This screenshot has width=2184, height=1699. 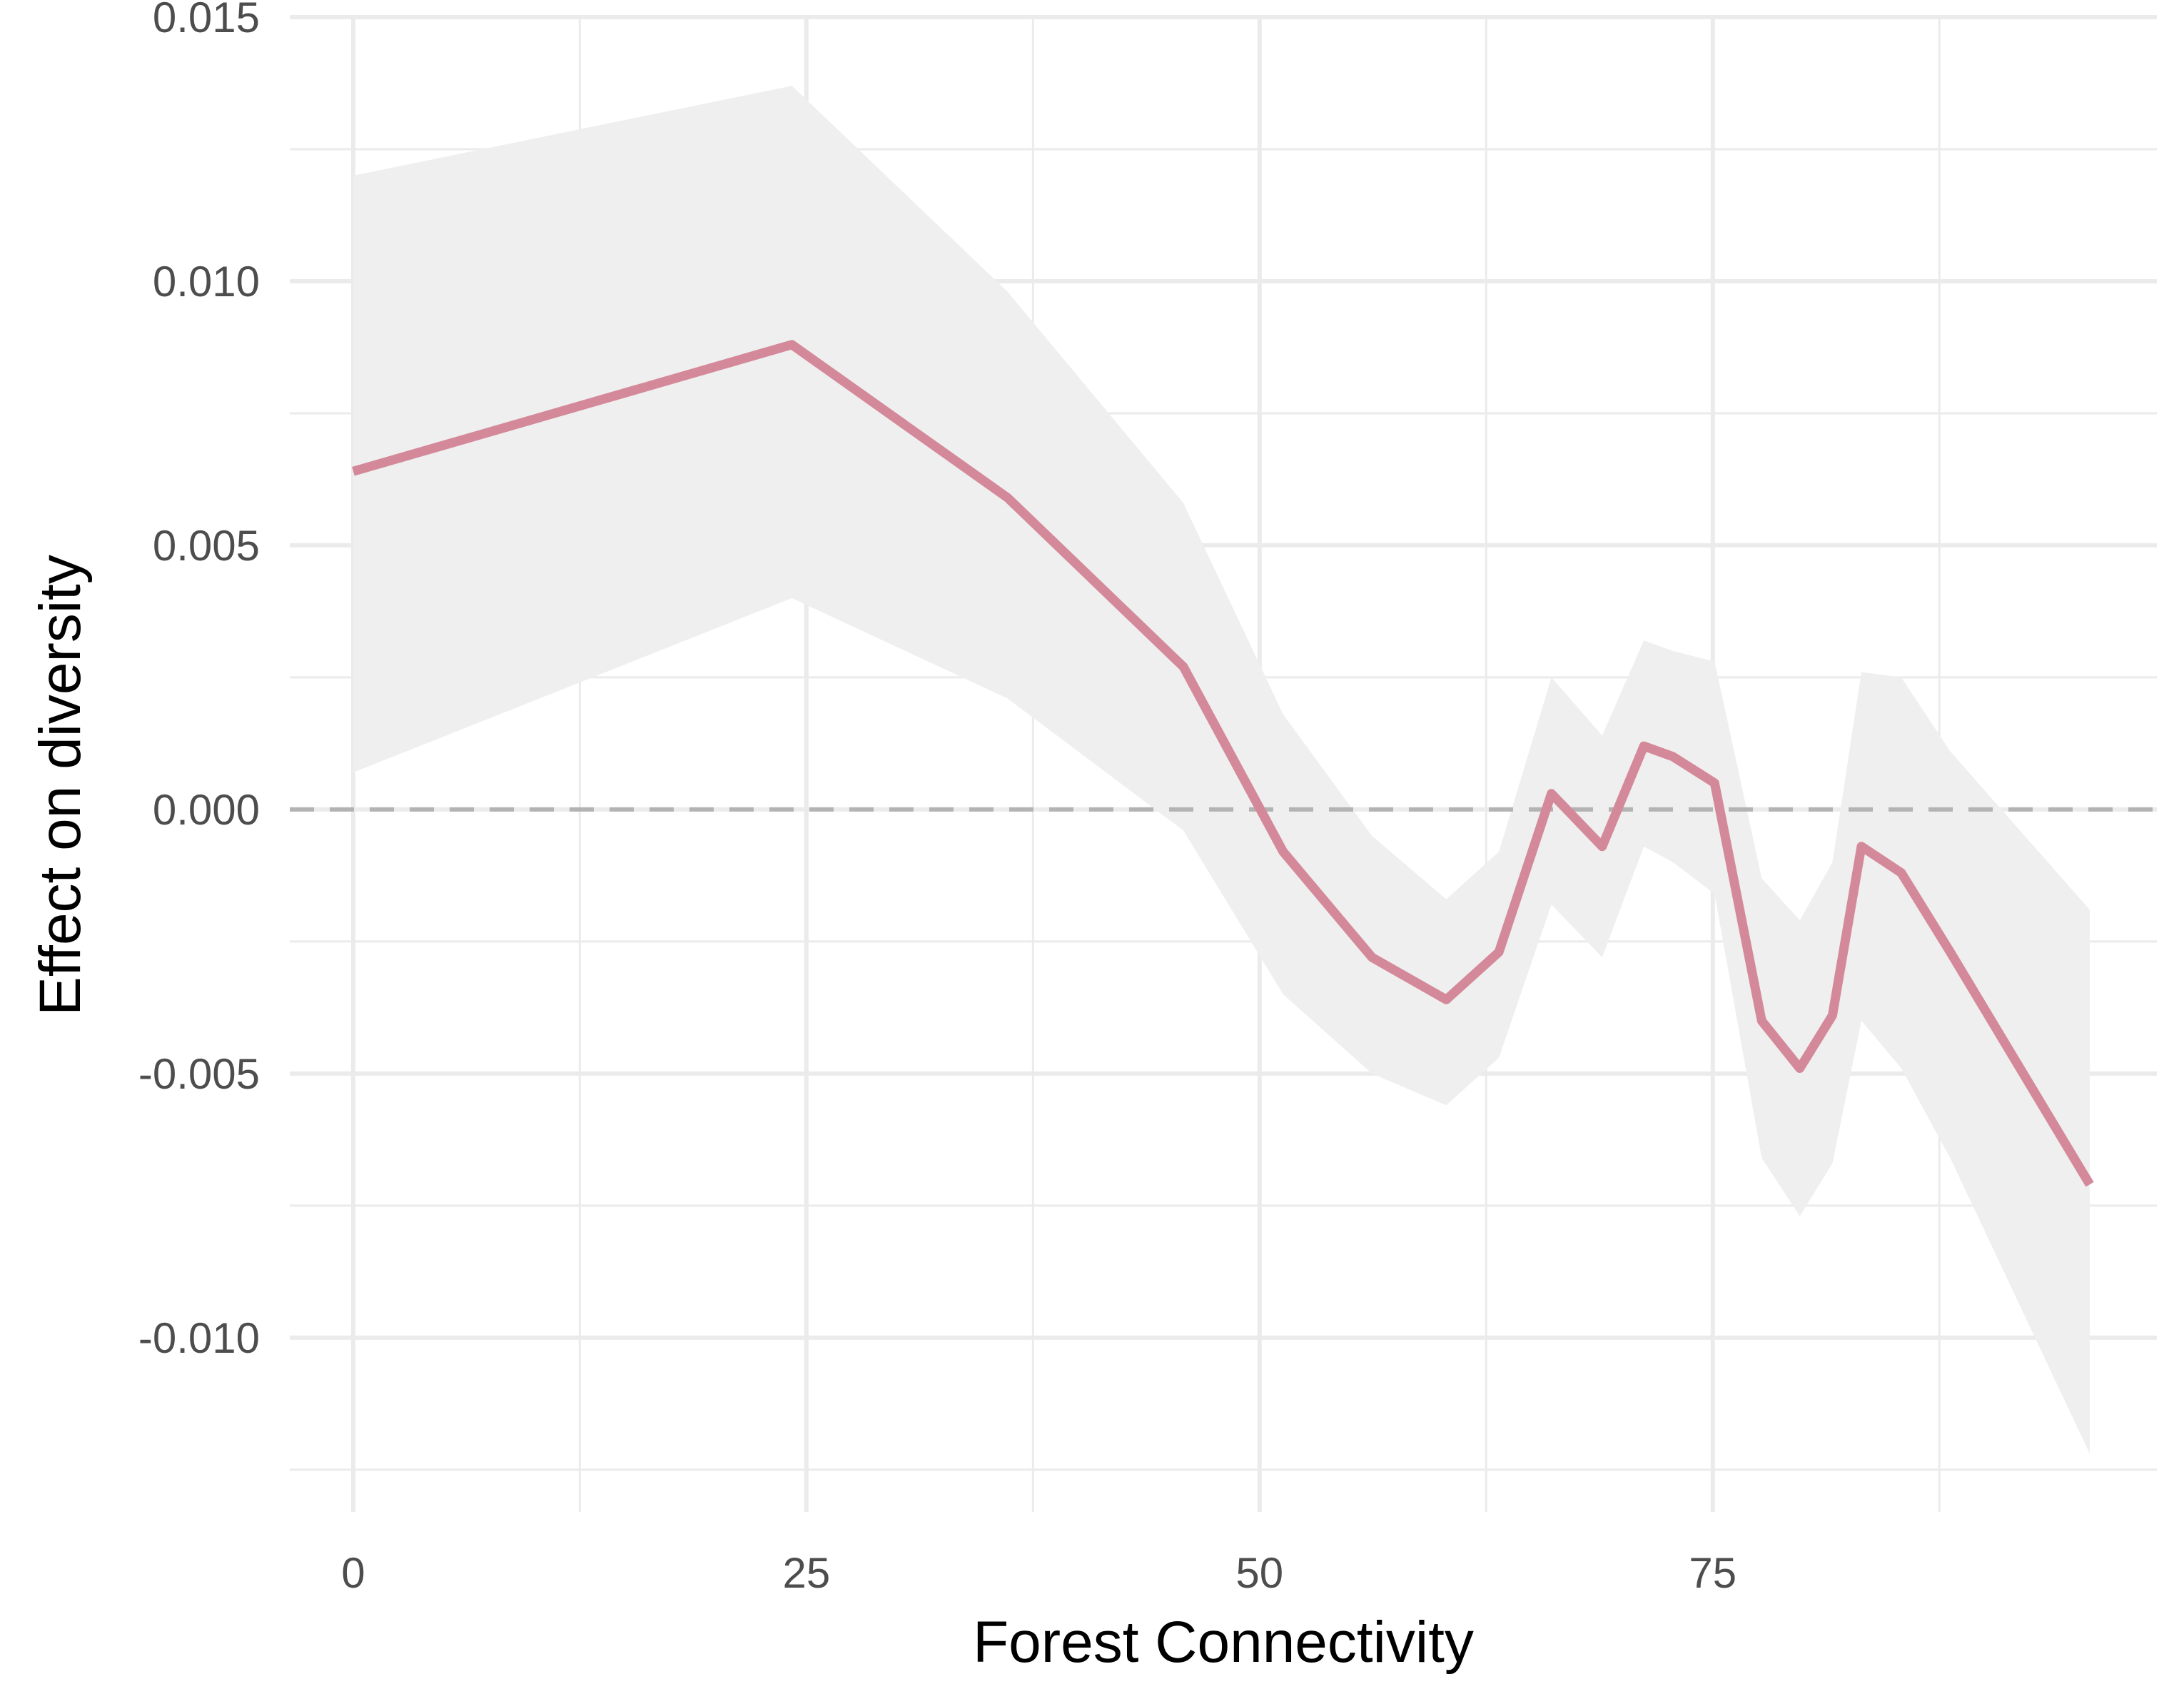 I want to click on x-tick-label: 50, so click(x=1259, y=1573).